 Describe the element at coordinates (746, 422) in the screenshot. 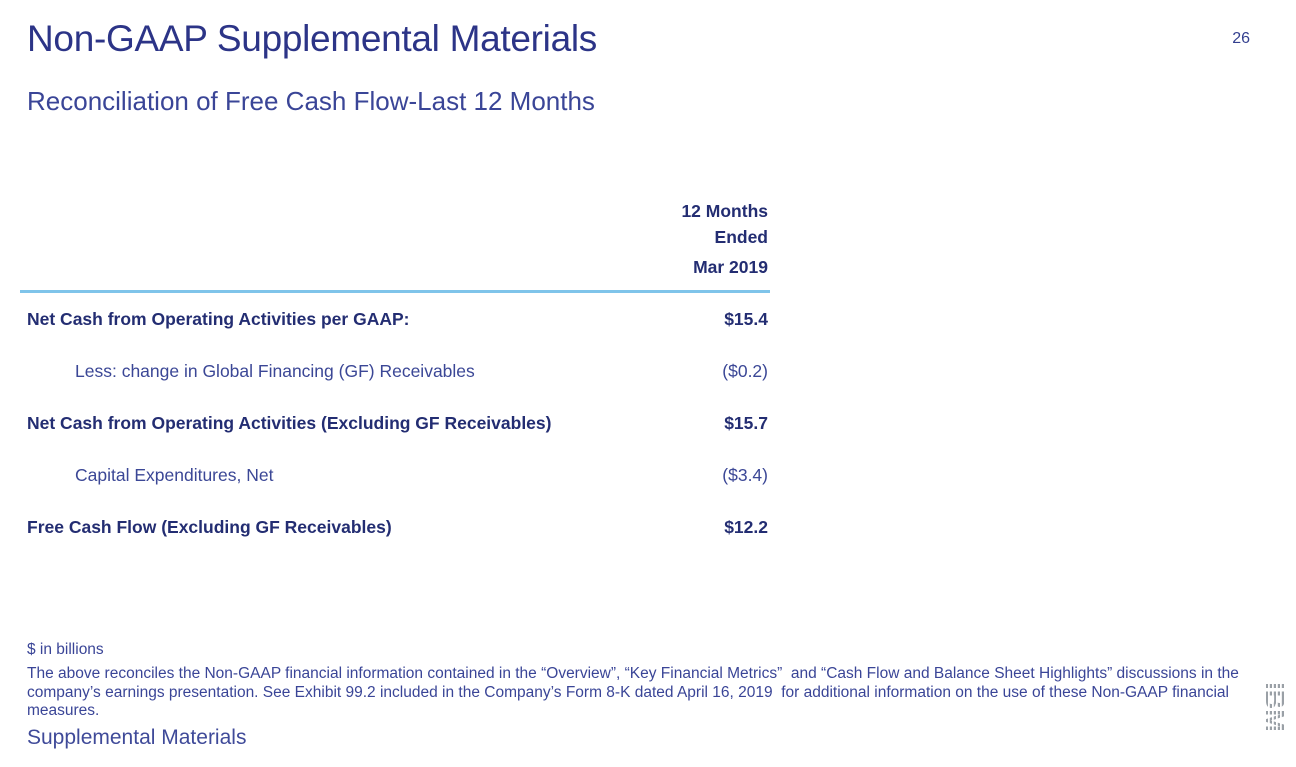

I see `row-value: $15.7` at that location.